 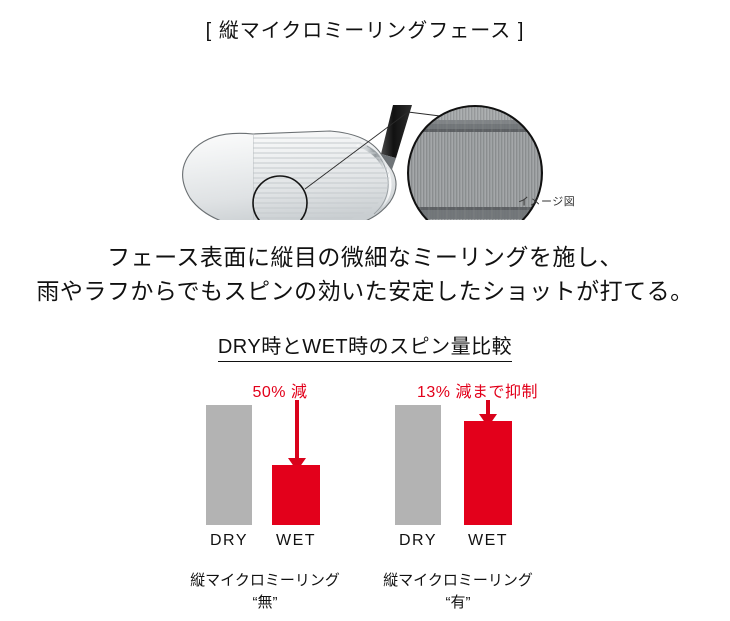 I want to click on page-title: [ 縦マイクロミーリングフェース ], so click(x=365, y=31).